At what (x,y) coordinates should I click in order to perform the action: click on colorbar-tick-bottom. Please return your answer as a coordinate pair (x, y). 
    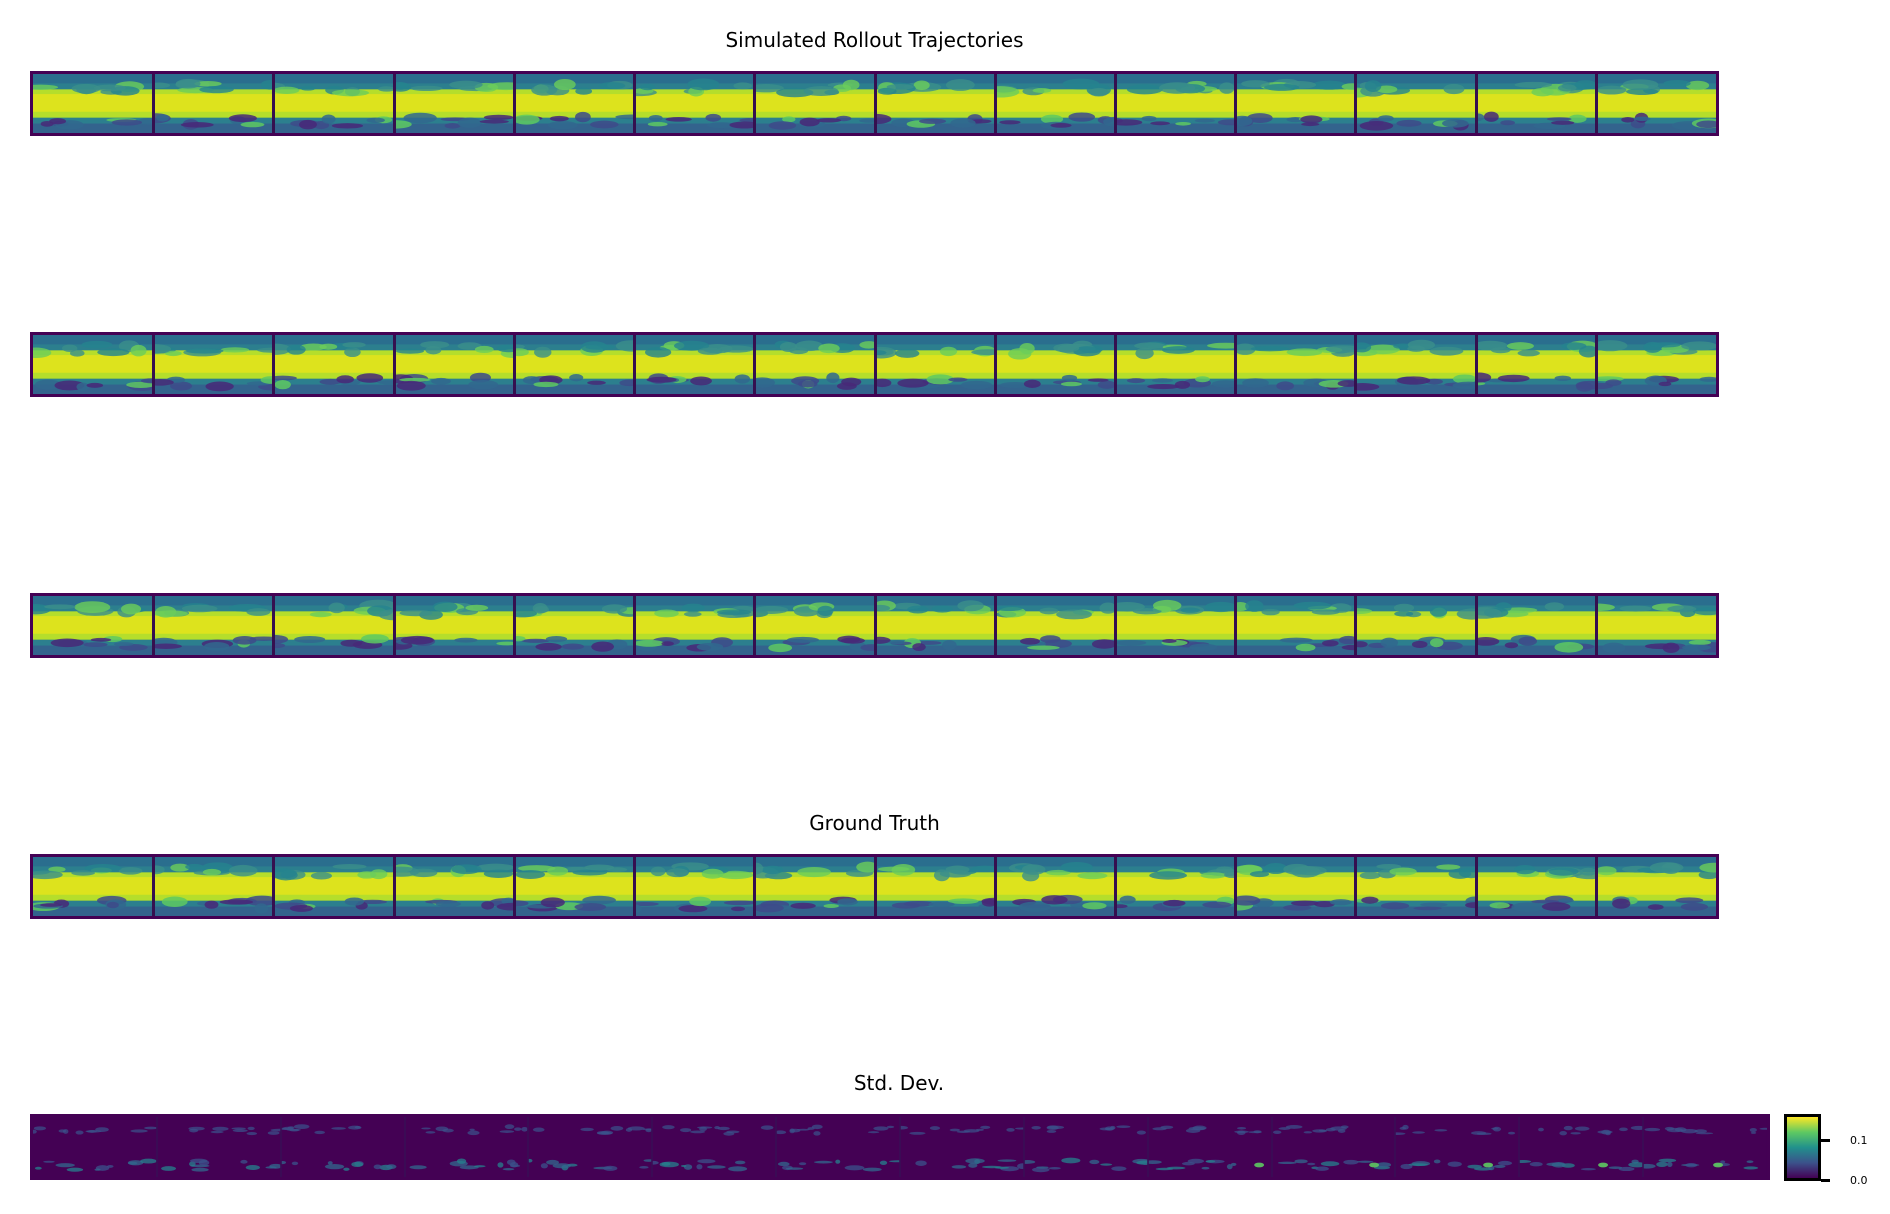
    Looking at the image, I should click on (1825, 1180).